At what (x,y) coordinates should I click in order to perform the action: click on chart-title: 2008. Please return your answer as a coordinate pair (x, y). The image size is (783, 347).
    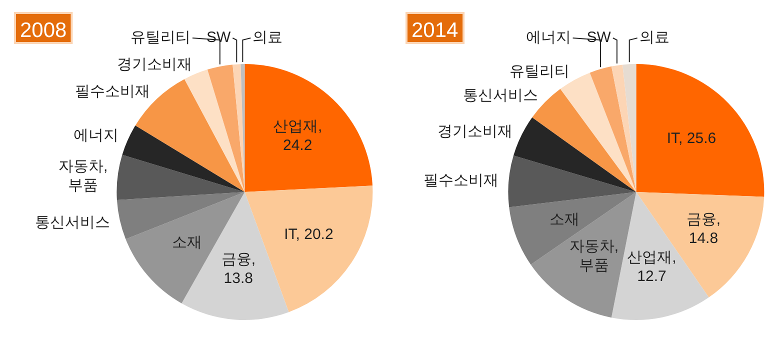
    Looking at the image, I should click on (43, 30).